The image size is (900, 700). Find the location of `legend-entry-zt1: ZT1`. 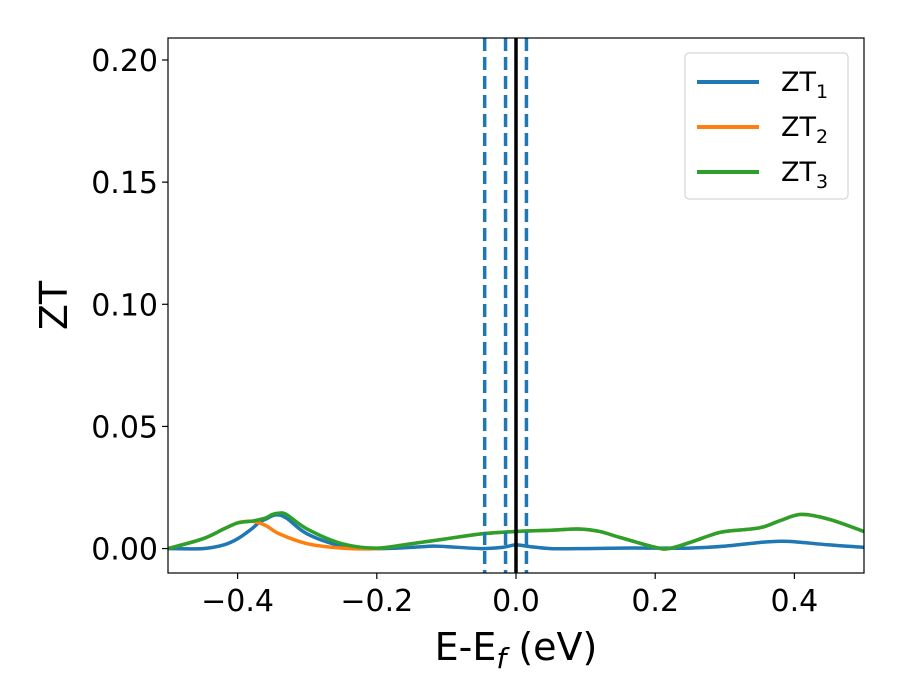

legend-entry-zt1: ZT1 is located at coordinates (762, 85).